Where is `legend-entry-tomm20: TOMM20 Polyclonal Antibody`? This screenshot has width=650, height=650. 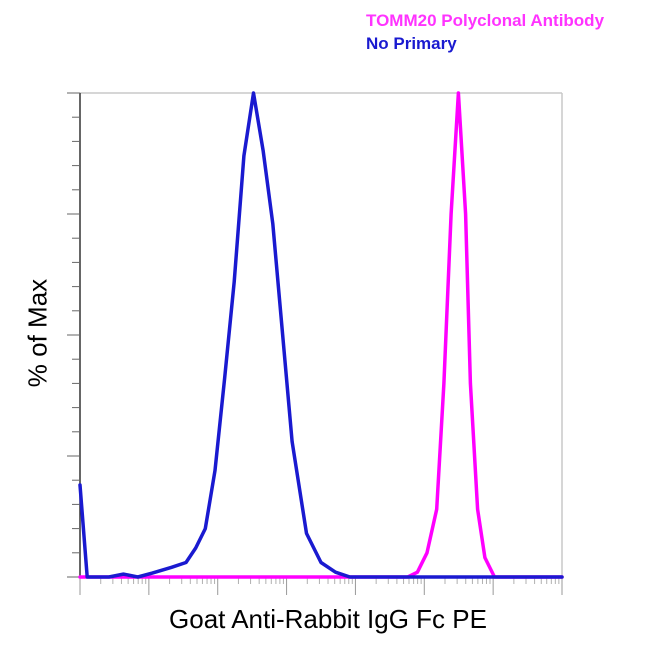 legend-entry-tomm20: TOMM20 Polyclonal Antibody is located at coordinates (485, 20).